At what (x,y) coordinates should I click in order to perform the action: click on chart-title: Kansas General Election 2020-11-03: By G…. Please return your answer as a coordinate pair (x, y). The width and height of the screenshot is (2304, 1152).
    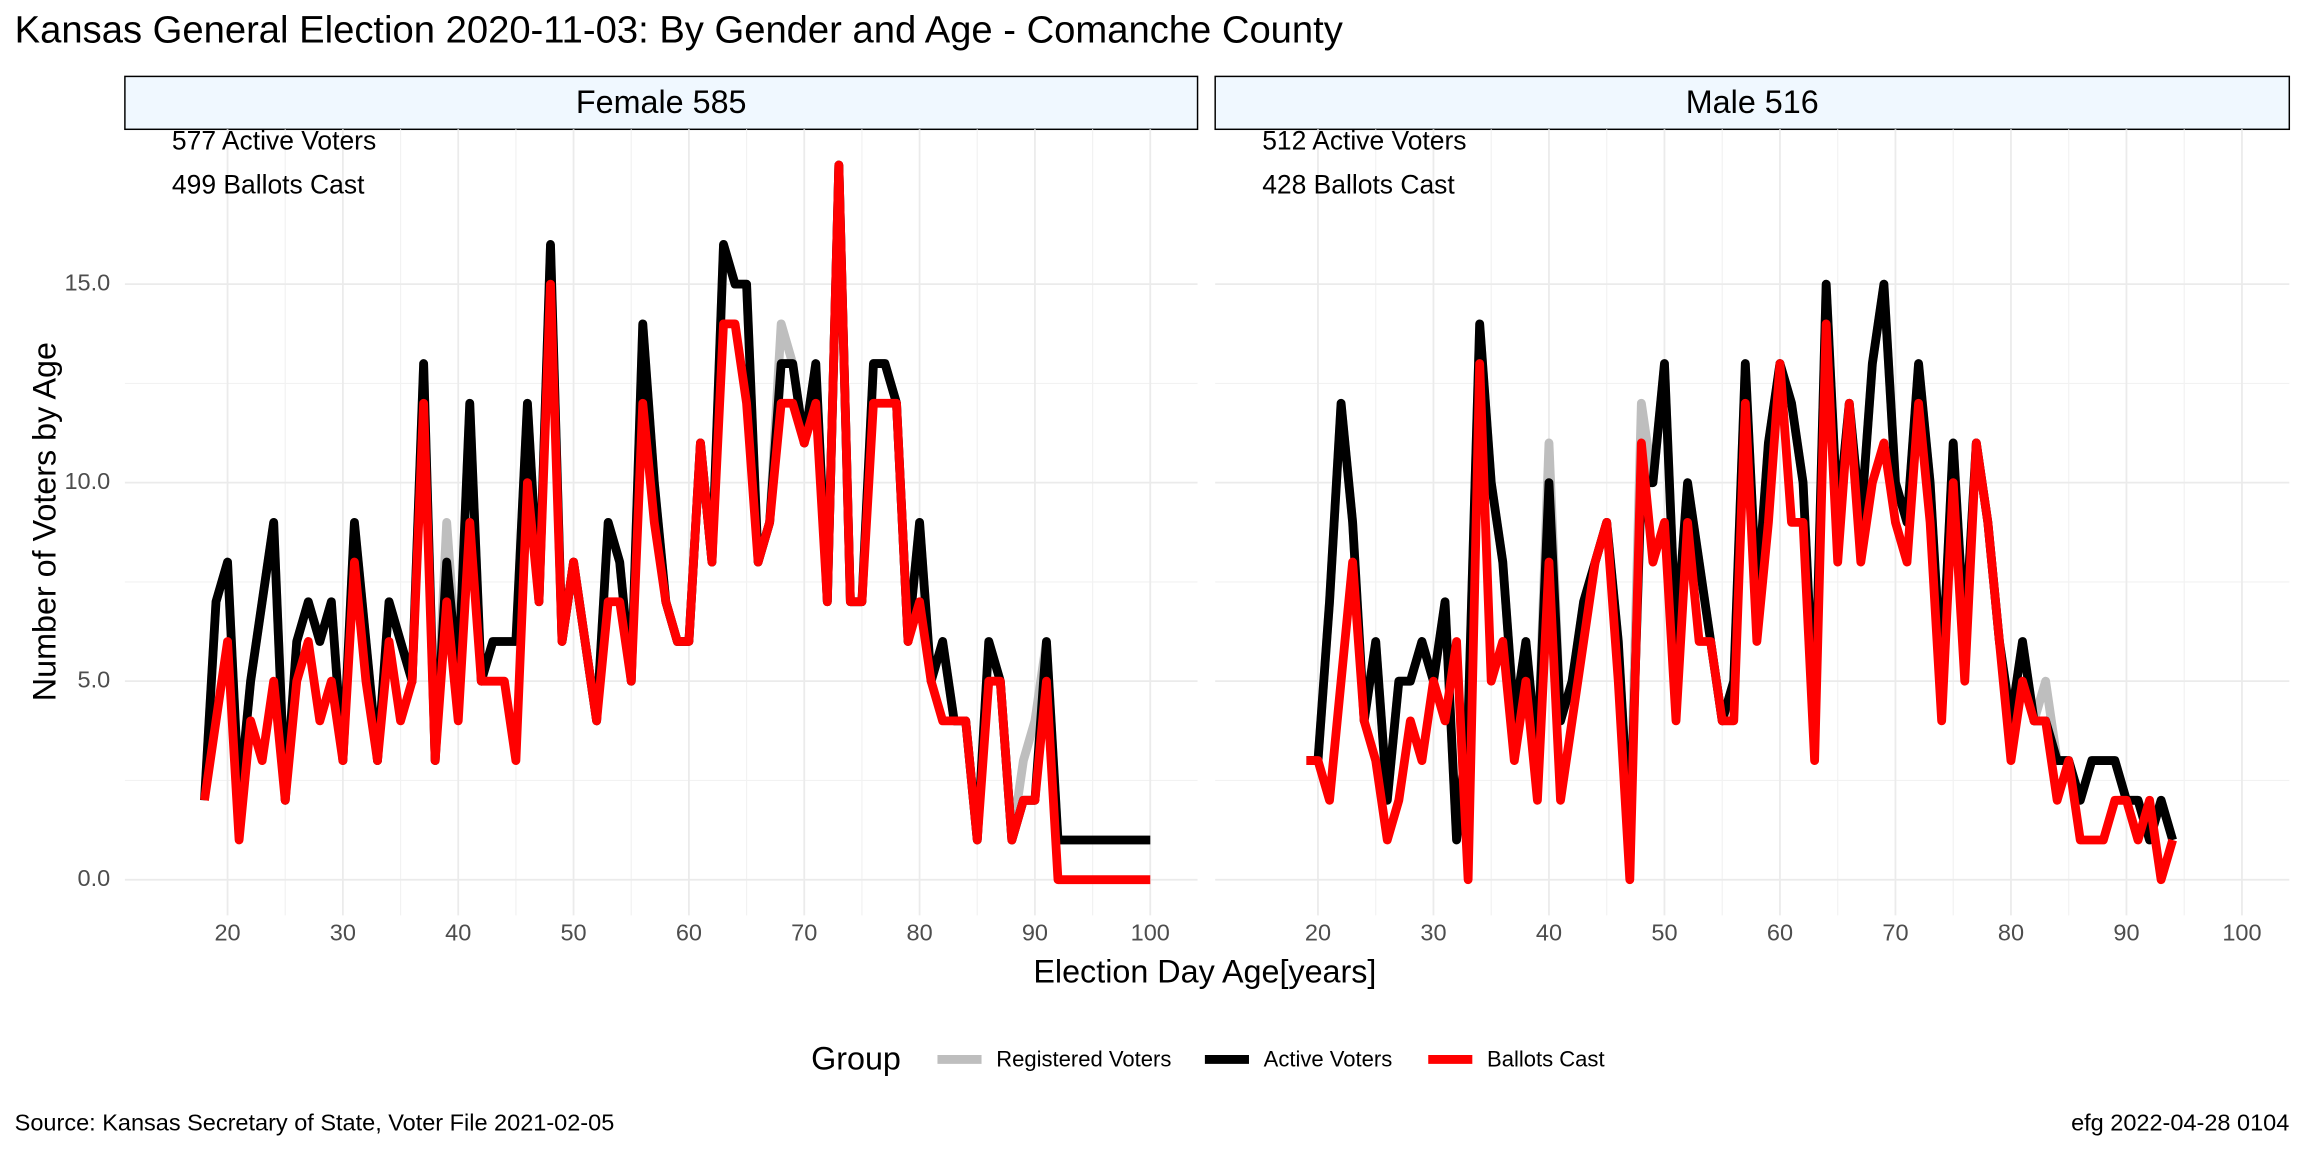
    Looking at the image, I should click on (679, 29).